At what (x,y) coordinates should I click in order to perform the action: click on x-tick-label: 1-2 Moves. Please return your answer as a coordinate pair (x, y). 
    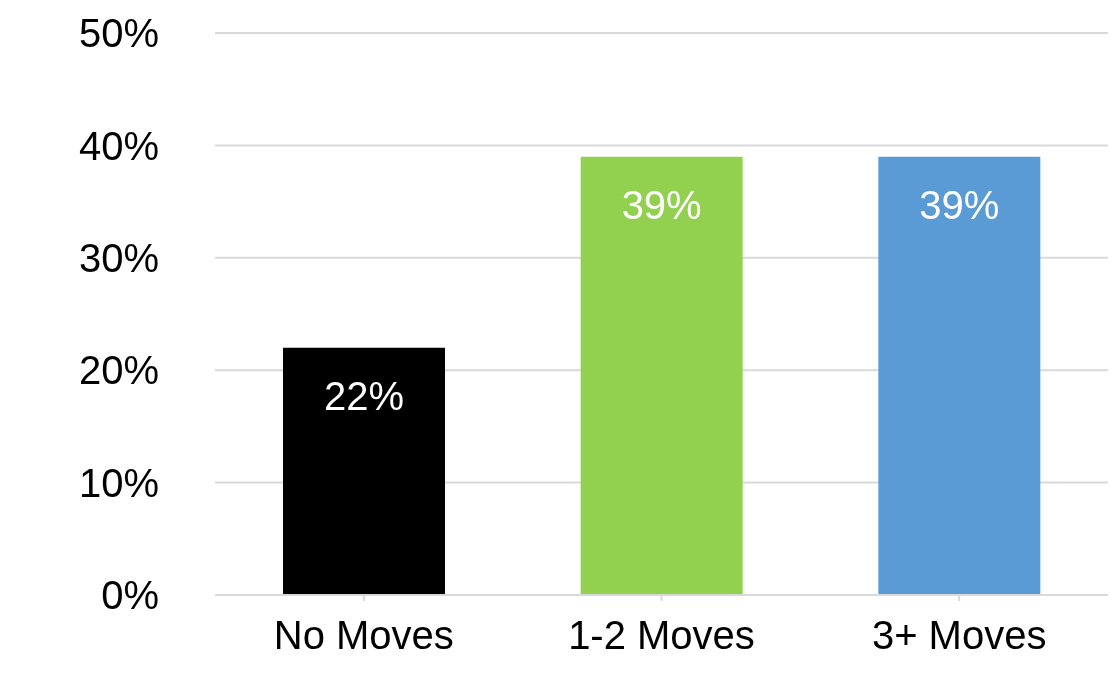
    Looking at the image, I should click on (661, 635).